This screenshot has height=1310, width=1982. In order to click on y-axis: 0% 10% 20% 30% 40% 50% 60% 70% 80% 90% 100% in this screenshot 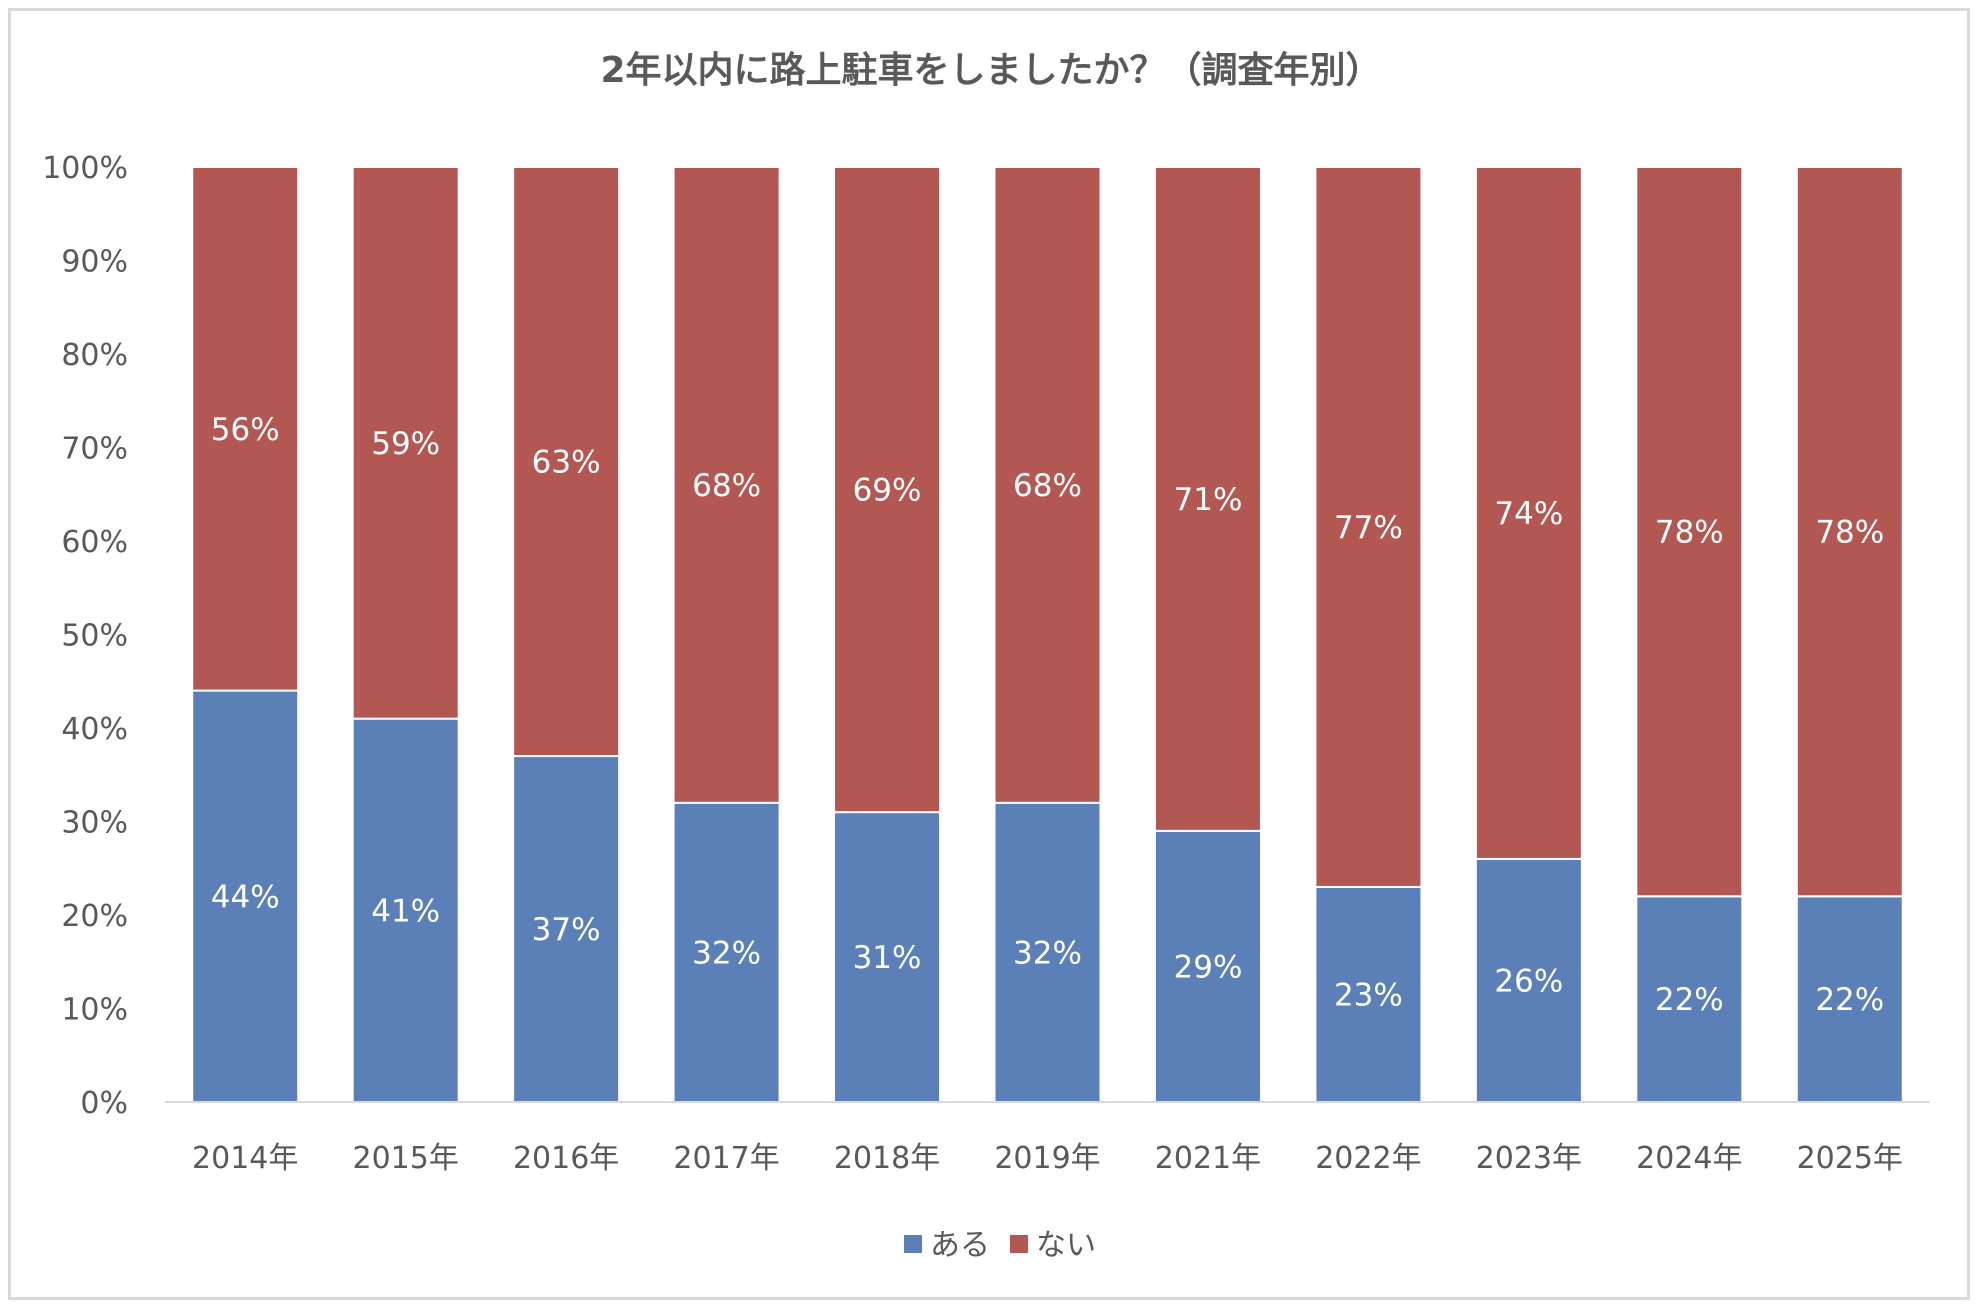, I will do `click(85, 636)`.